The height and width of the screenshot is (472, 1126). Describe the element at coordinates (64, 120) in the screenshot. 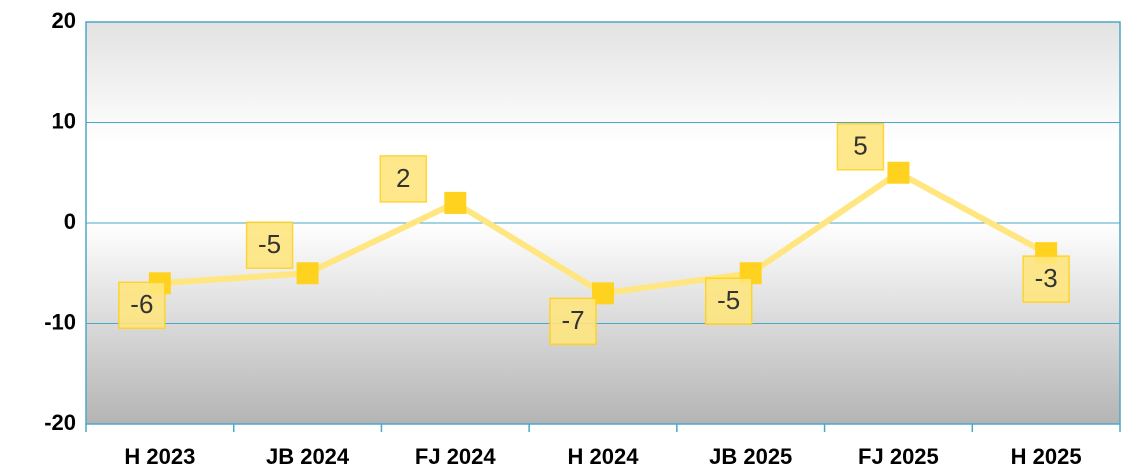

I see `y-tick-label: 10` at that location.